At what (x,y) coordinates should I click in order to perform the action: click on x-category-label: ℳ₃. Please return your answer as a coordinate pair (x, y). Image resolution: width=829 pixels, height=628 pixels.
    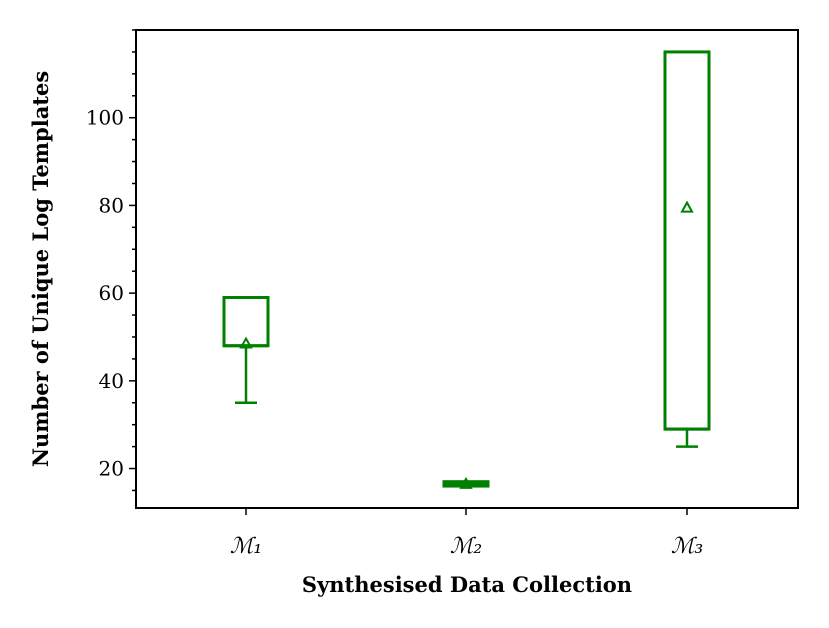
    Looking at the image, I should click on (687, 546).